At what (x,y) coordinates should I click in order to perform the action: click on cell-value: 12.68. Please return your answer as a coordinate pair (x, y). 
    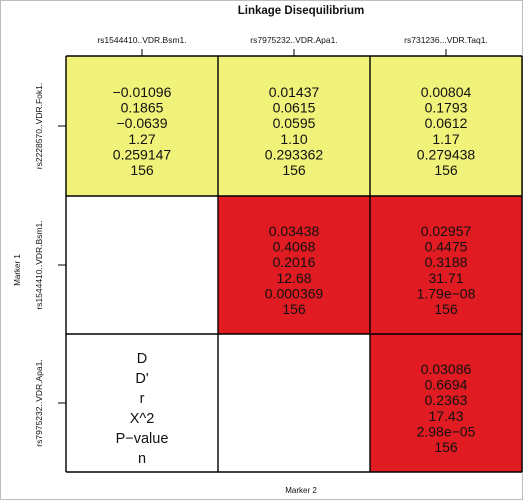
    Looking at the image, I should click on (293, 278).